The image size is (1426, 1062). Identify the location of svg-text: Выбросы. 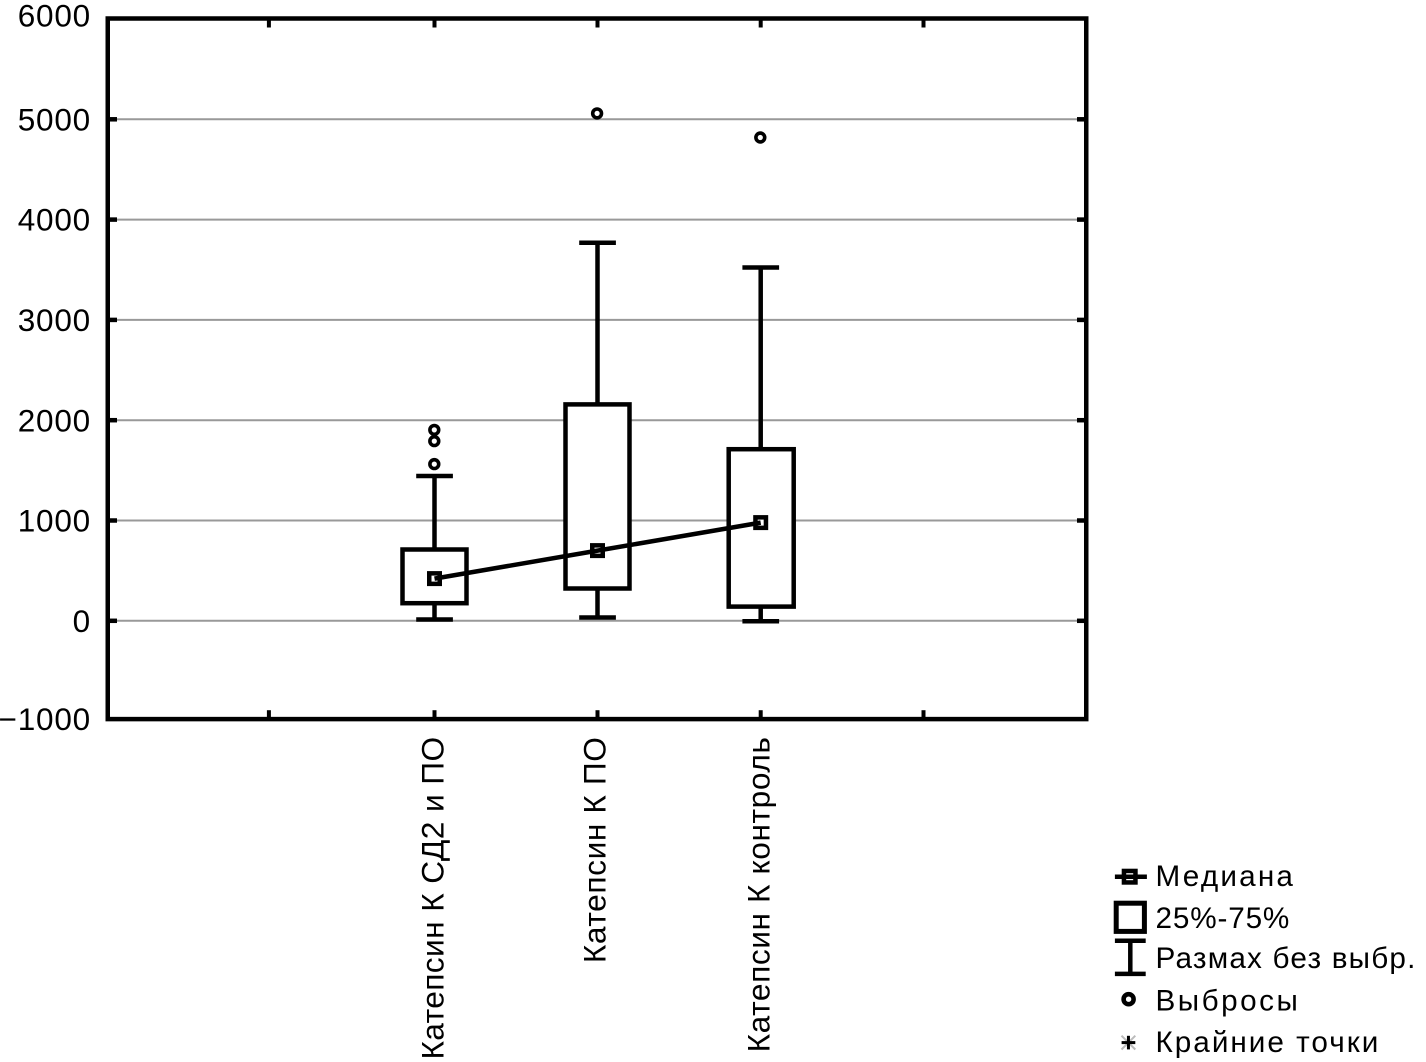
(1228, 1000).